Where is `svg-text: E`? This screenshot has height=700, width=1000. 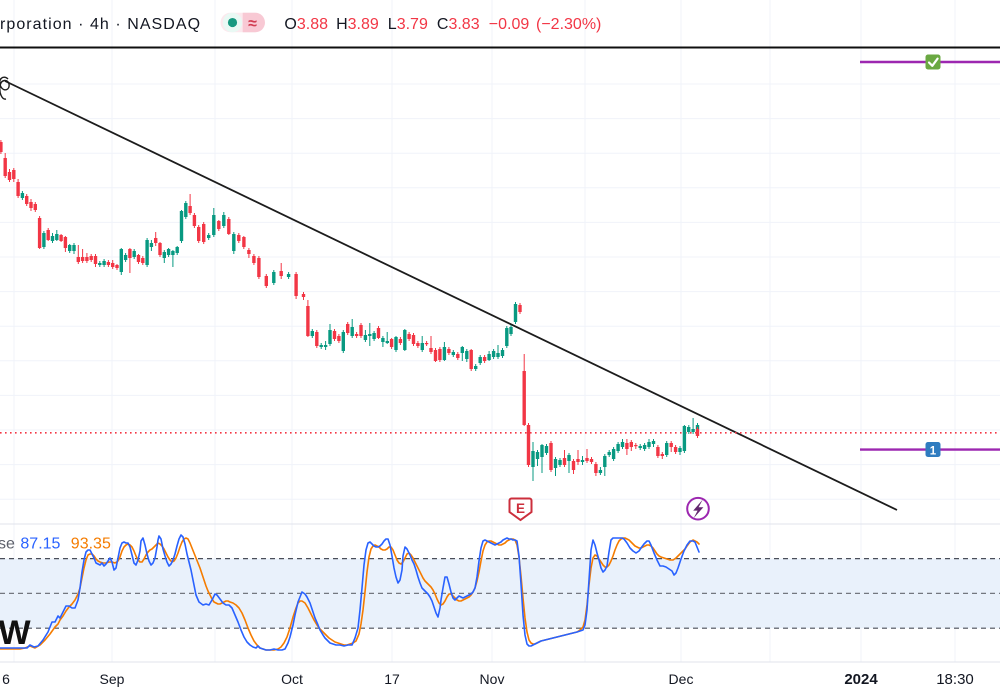 svg-text: E is located at coordinates (520, 508).